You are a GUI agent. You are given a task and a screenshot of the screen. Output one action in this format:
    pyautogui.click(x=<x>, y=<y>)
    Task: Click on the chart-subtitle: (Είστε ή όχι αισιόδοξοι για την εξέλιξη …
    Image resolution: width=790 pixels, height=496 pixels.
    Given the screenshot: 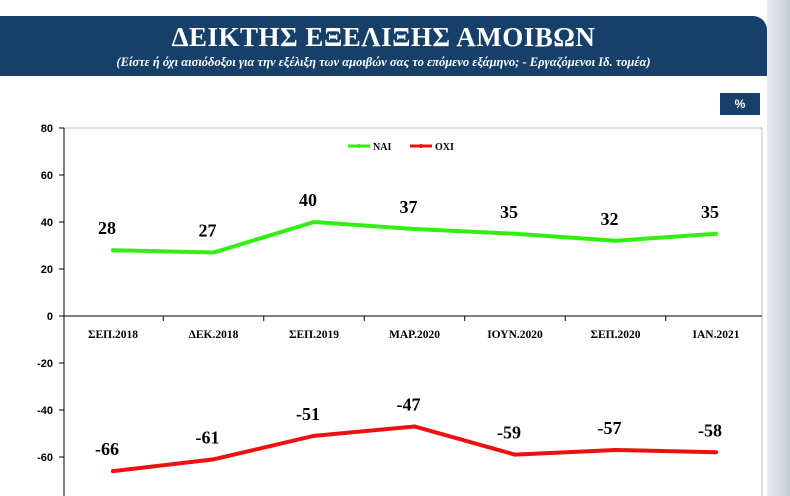 What is the action you would take?
    pyautogui.click(x=383, y=62)
    